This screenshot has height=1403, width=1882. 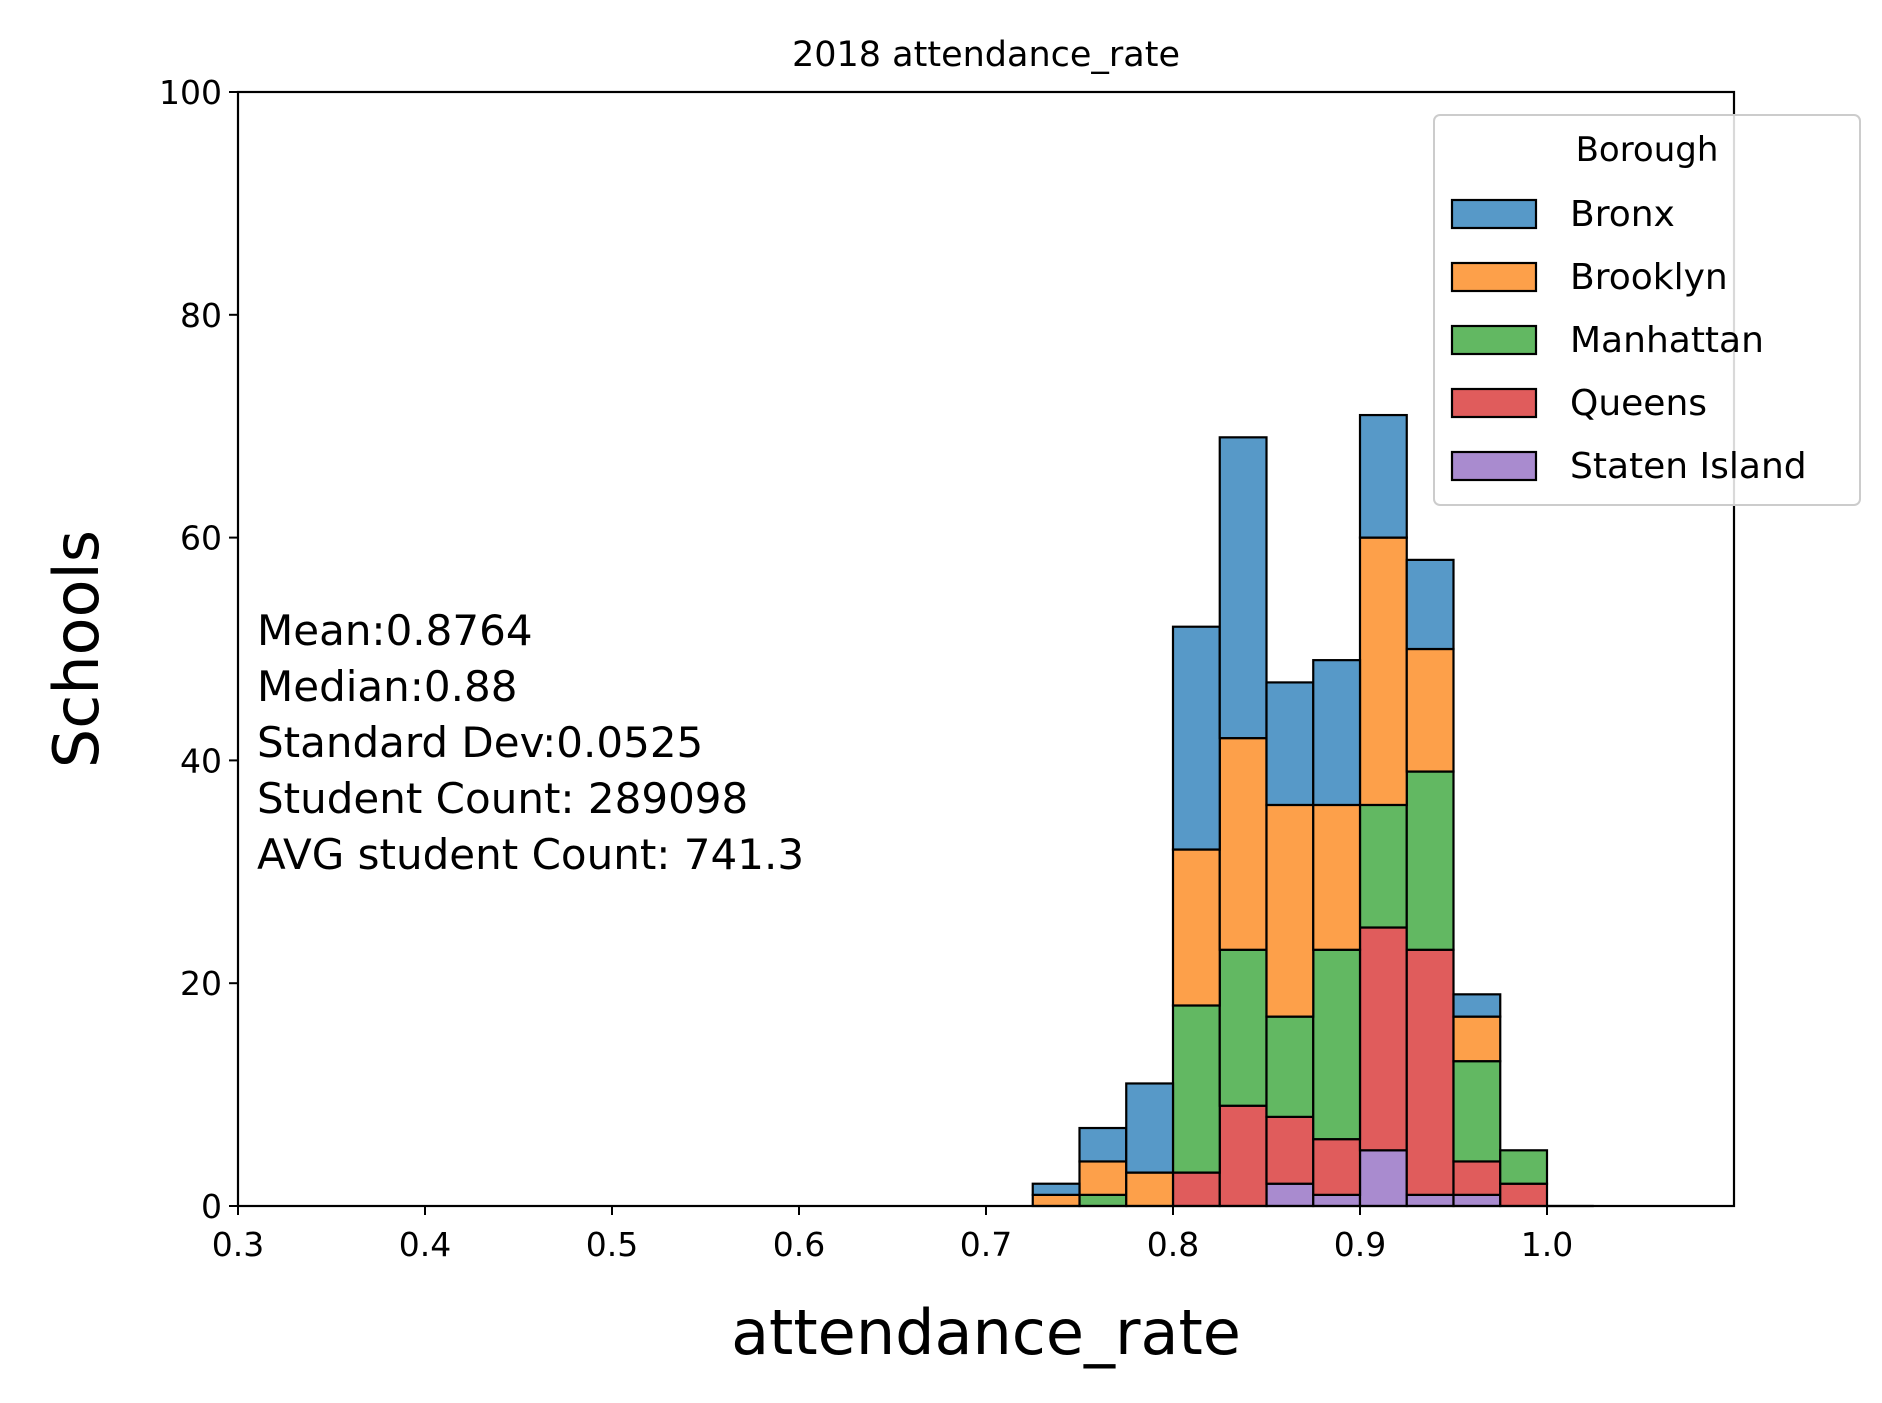 What do you see at coordinates (530, 854) in the screenshot?
I see `stats-line: AVG student Count: 741.3` at bounding box center [530, 854].